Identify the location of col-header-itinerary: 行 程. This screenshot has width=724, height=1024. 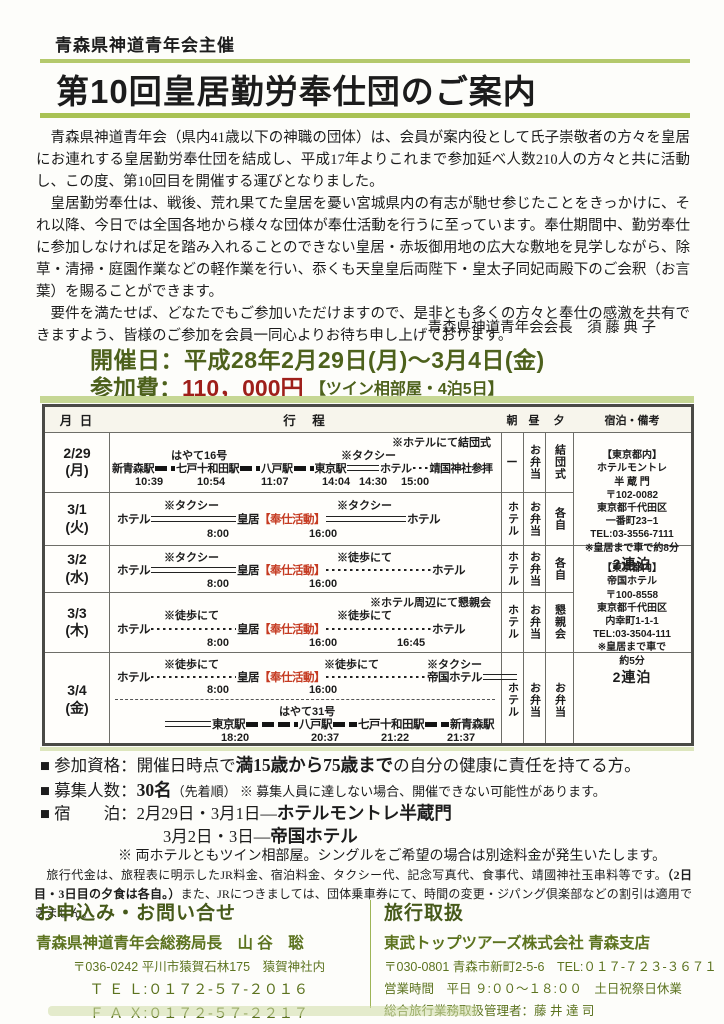
(305, 419).